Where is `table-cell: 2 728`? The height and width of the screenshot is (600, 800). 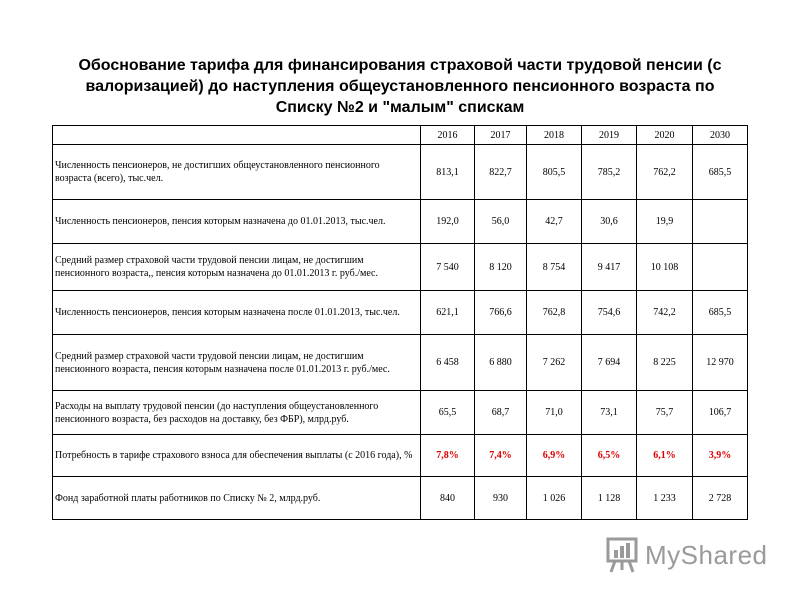
table-cell: 2 728 is located at coordinates (720, 498).